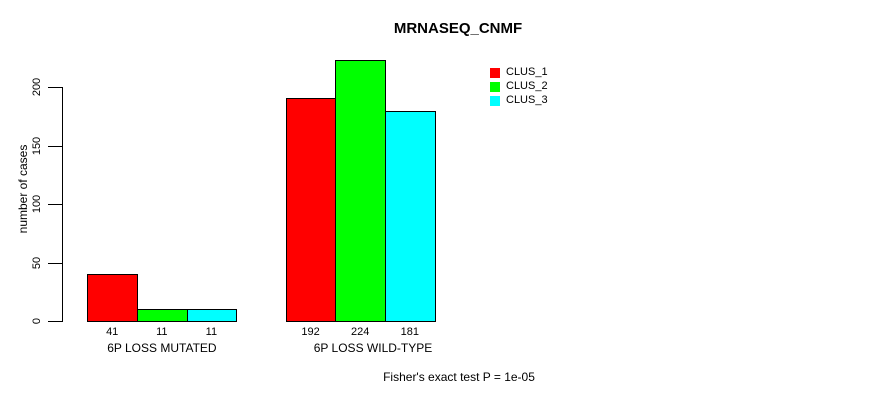  Describe the element at coordinates (112, 331) in the screenshot. I see `bar-value-label: 41` at that location.